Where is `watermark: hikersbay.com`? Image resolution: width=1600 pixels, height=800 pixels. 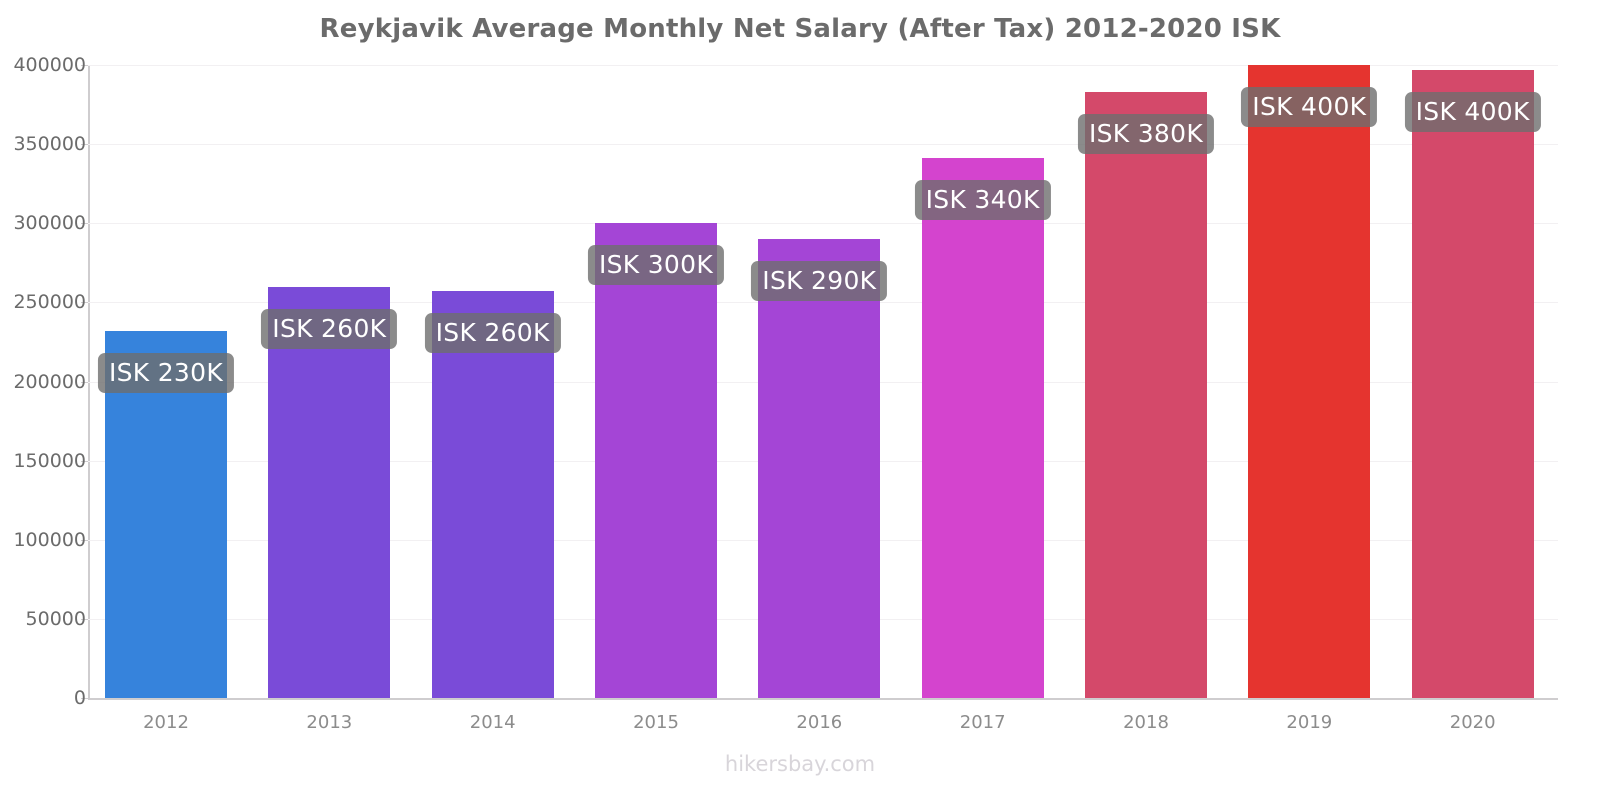
watermark: hikersbay.com is located at coordinates (800, 764).